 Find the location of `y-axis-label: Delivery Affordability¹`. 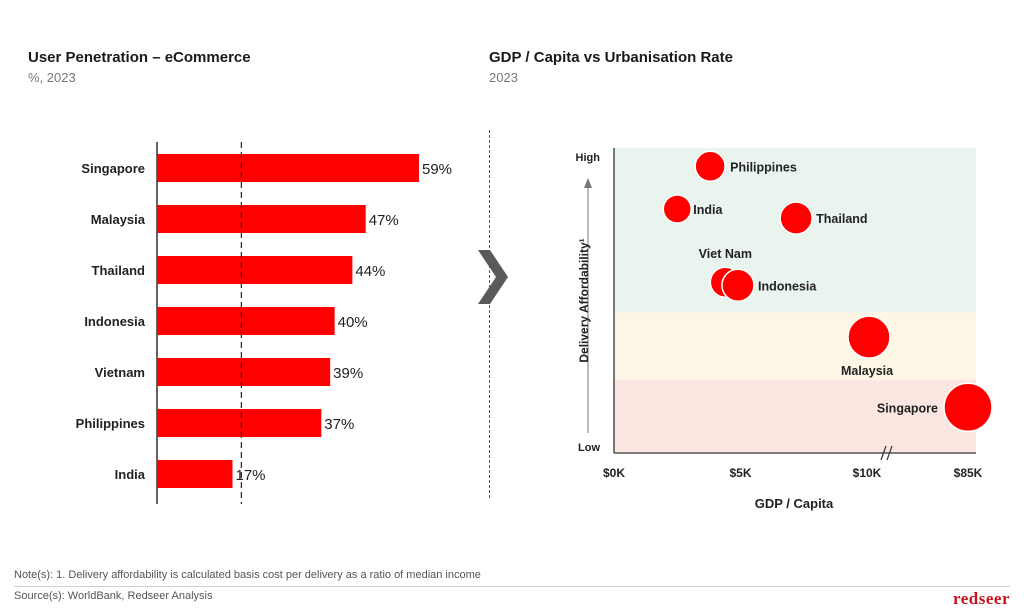

y-axis-label: Delivery Affordability¹ is located at coordinates (584, 300).